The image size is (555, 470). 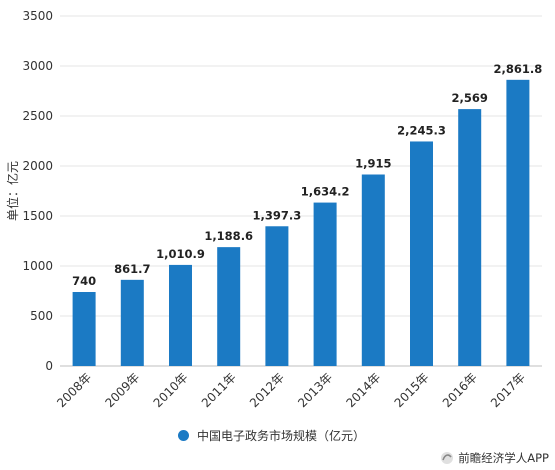 What do you see at coordinates (171, 390) in the screenshot?
I see `x-tick-label: 2010年` at bounding box center [171, 390].